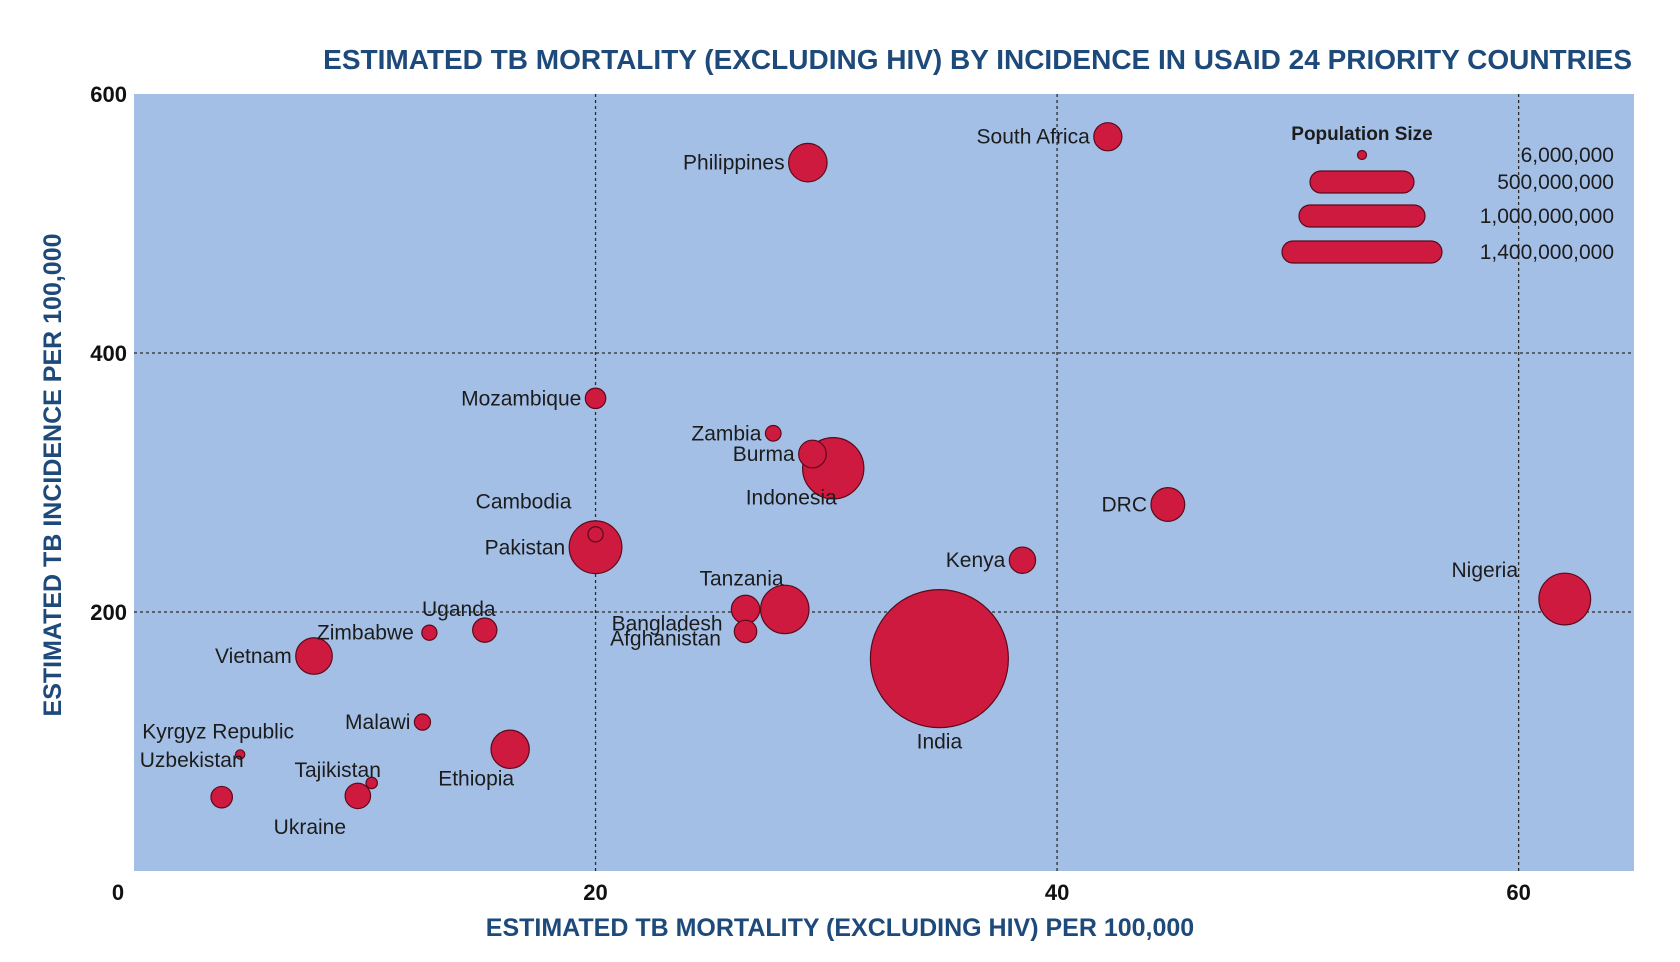 Image resolution: width=1680 pixels, height=962 pixels. I want to click on label-mozambique: Mozambique, so click(521, 398).